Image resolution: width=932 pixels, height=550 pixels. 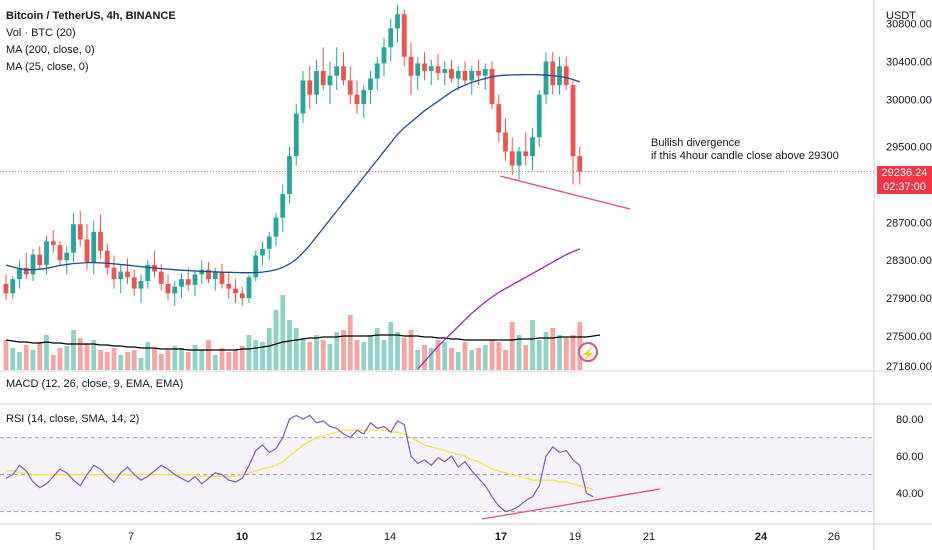 What do you see at coordinates (91, 16) in the screenshot?
I see `symbol-legend: Bitcoin / TetherUS, 4h, BINANCE` at bounding box center [91, 16].